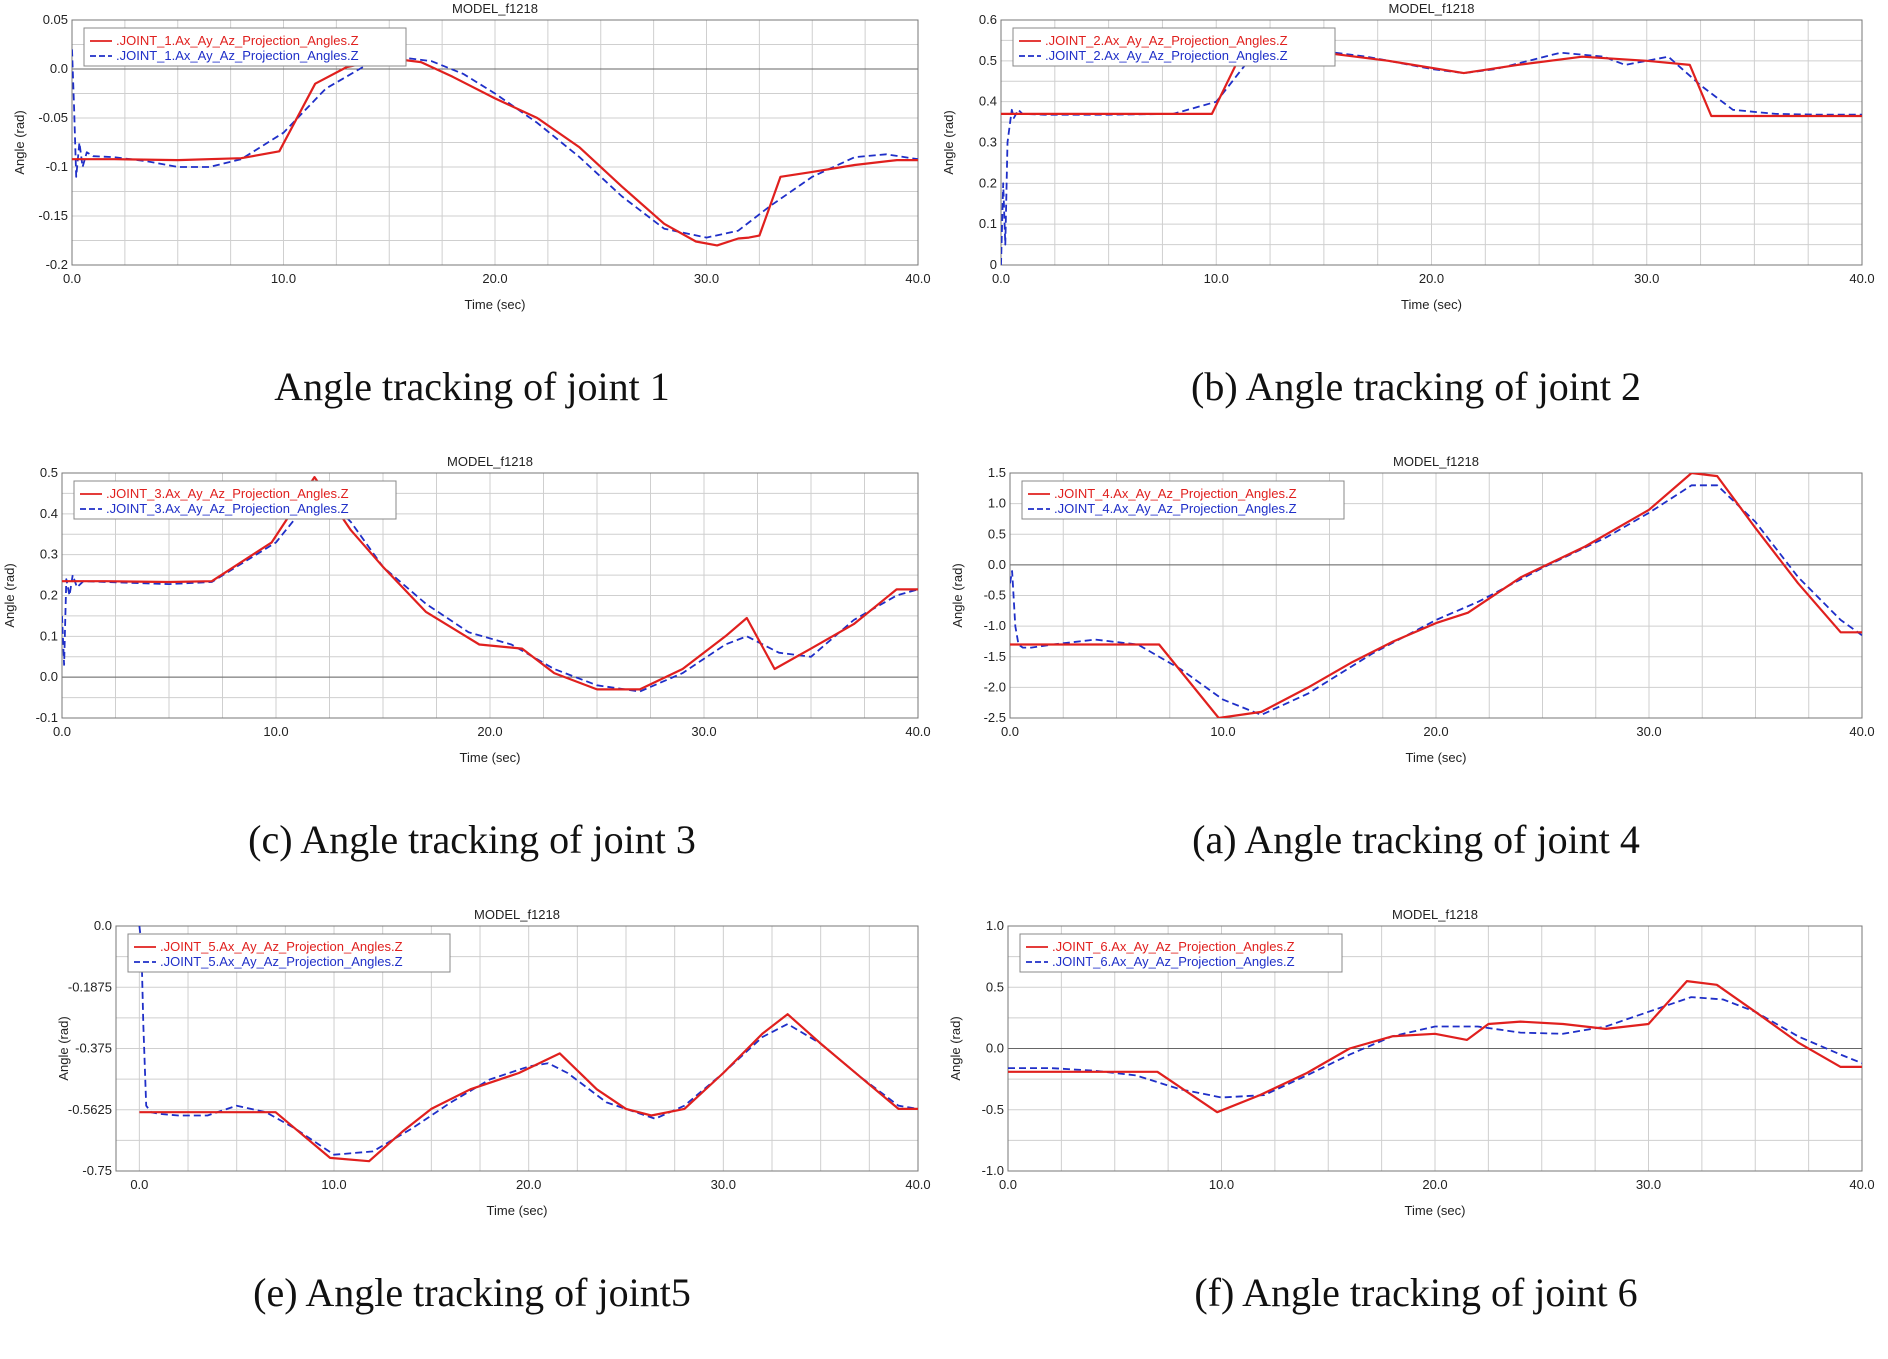 This screenshot has width=1888, height=1359. What do you see at coordinates (995, 925) in the screenshot?
I see `y-tick-label: 1.0` at bounding box center [995, 925].